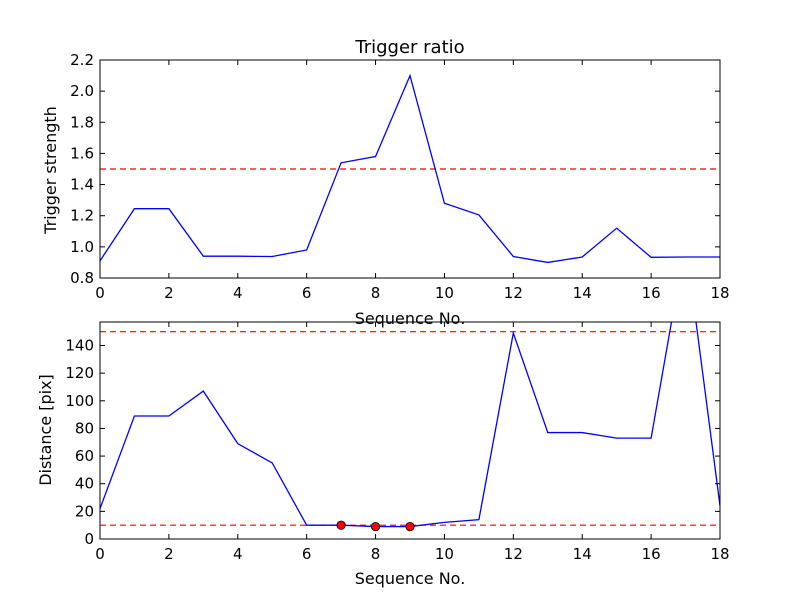 The height and width of the screenshot is (600, 800). What do you see at coordinates (169, 554) in the screenshot?
I see `bottom-x-tick-label: 2` at bounding box center [169, 554].